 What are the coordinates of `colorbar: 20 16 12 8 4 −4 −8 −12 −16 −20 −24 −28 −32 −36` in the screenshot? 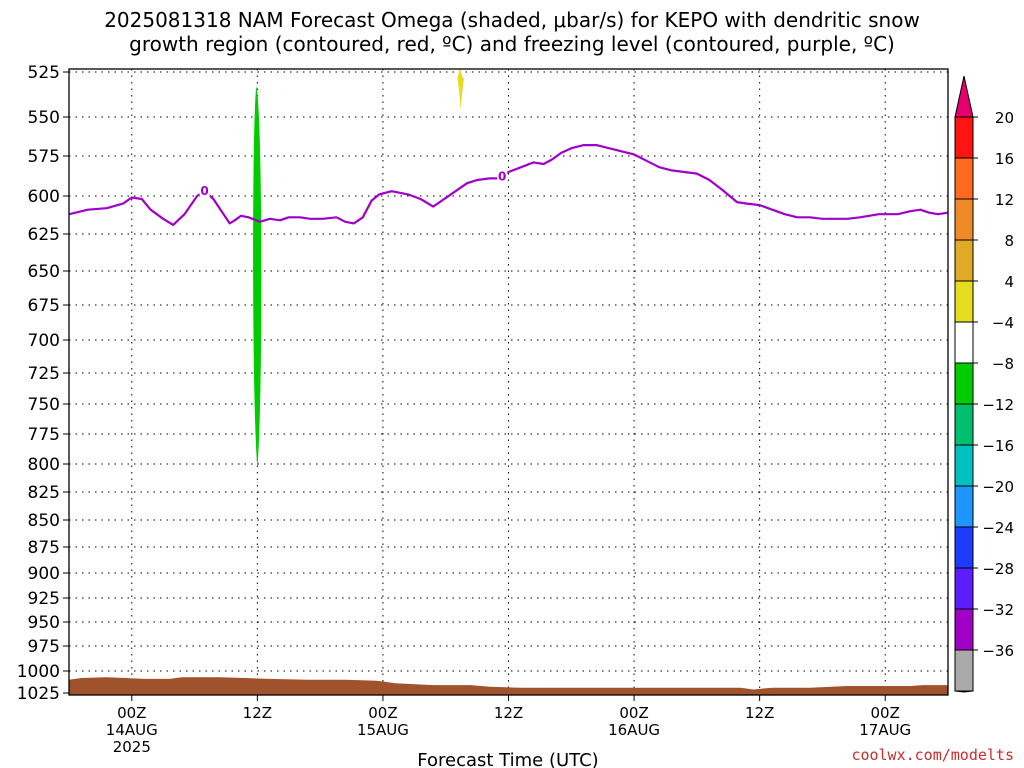 It's located at (984, 384).